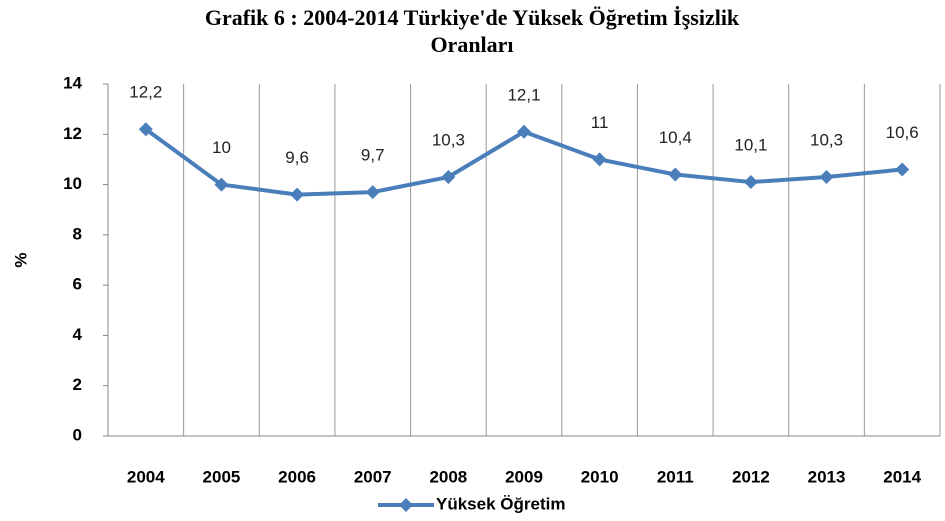 The image size is (945, 521). I want to click on x-tick-label: 2006, so click(297, 476).